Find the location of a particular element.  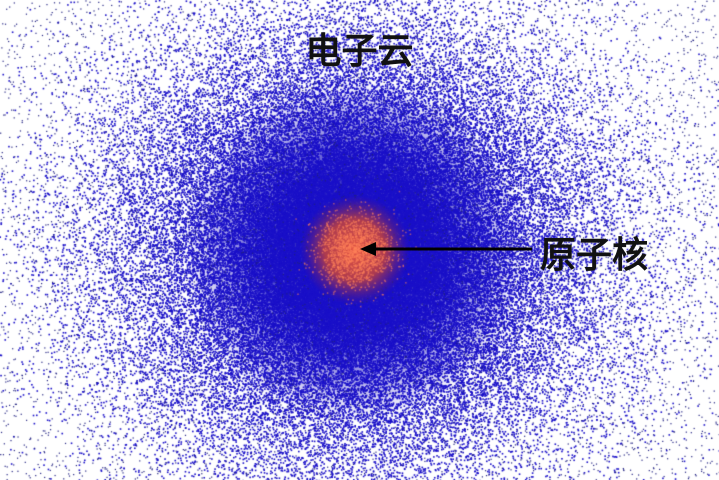

nucleus-label: 原子核 is located at coordinates (594, 255).